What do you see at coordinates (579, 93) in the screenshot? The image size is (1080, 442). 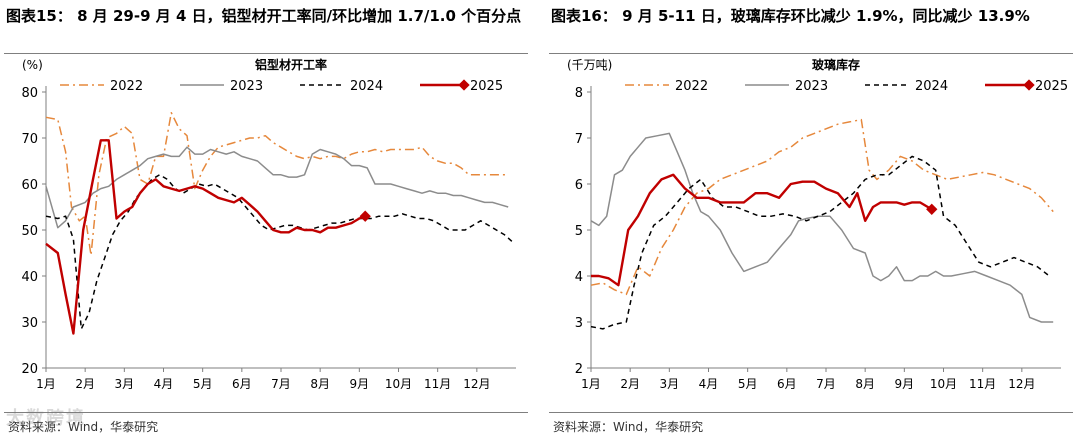 I see `y-tick-label: 8` at bounding box center [579, 93].